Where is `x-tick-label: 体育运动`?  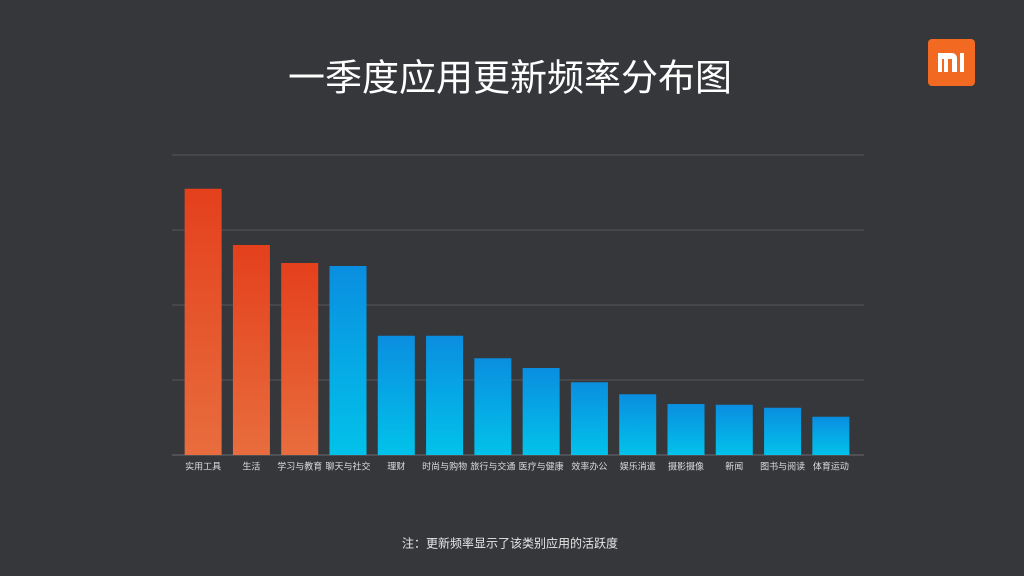 x-tick-label: 体育运动 is located at coordinates (831, 467).